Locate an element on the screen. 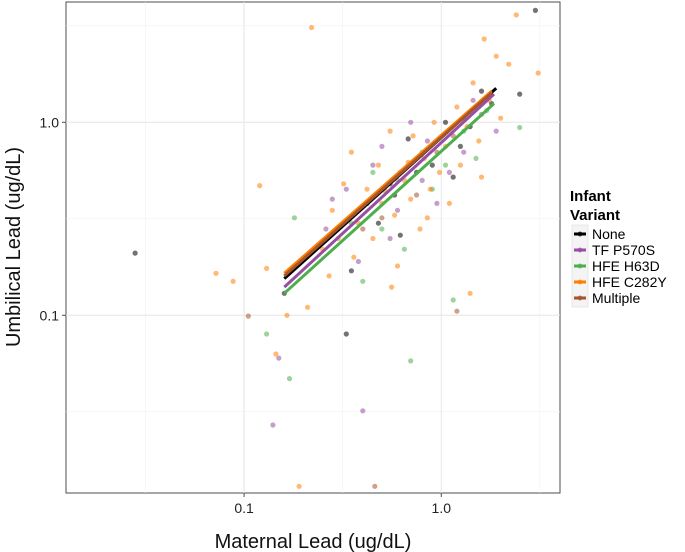  legend-title-line-1: Infant is located at coordinates (590, 196).